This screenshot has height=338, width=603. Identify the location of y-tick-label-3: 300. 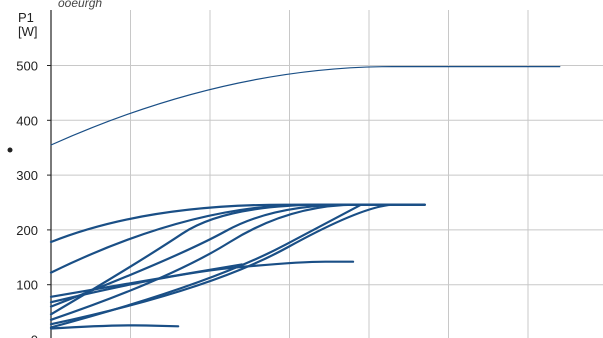
(27, 175).